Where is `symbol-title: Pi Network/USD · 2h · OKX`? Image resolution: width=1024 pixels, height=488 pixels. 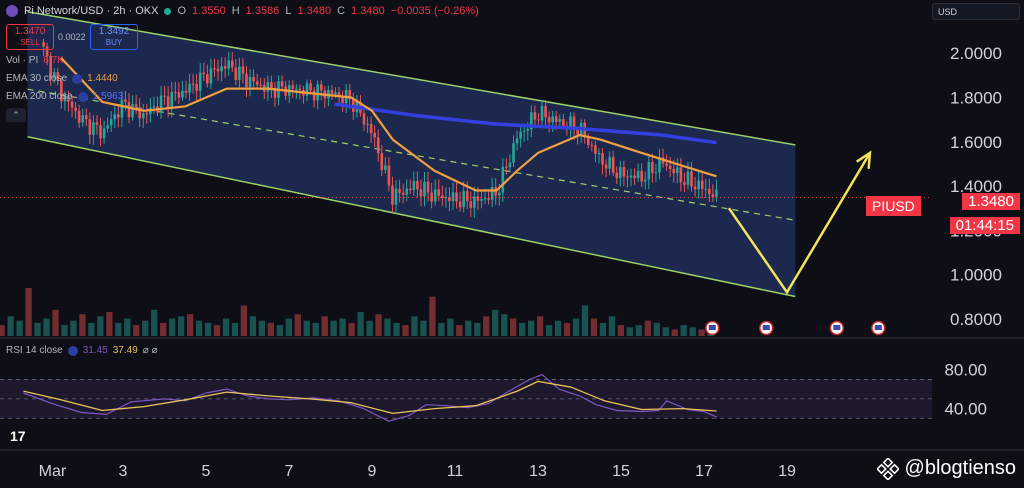
symbol-title: Pi Network/USD · 2h · OKX is located at coordinates (91, 11).